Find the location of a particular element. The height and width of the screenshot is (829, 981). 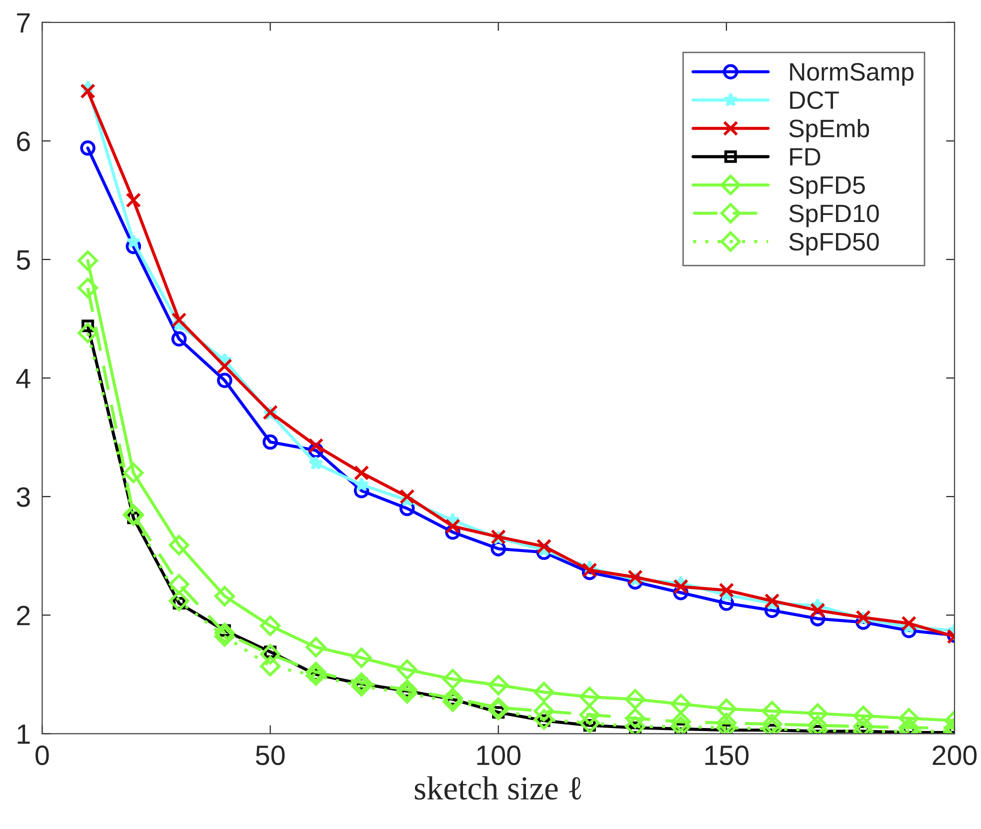

x-tick-label: 50 is located at coordinates (270, 756).